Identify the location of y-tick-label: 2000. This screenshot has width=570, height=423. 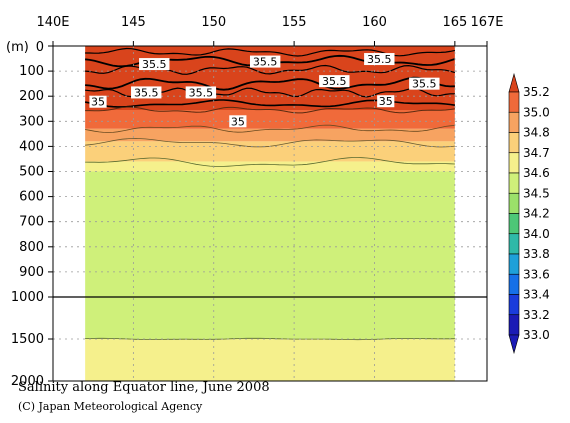
(27, 381).